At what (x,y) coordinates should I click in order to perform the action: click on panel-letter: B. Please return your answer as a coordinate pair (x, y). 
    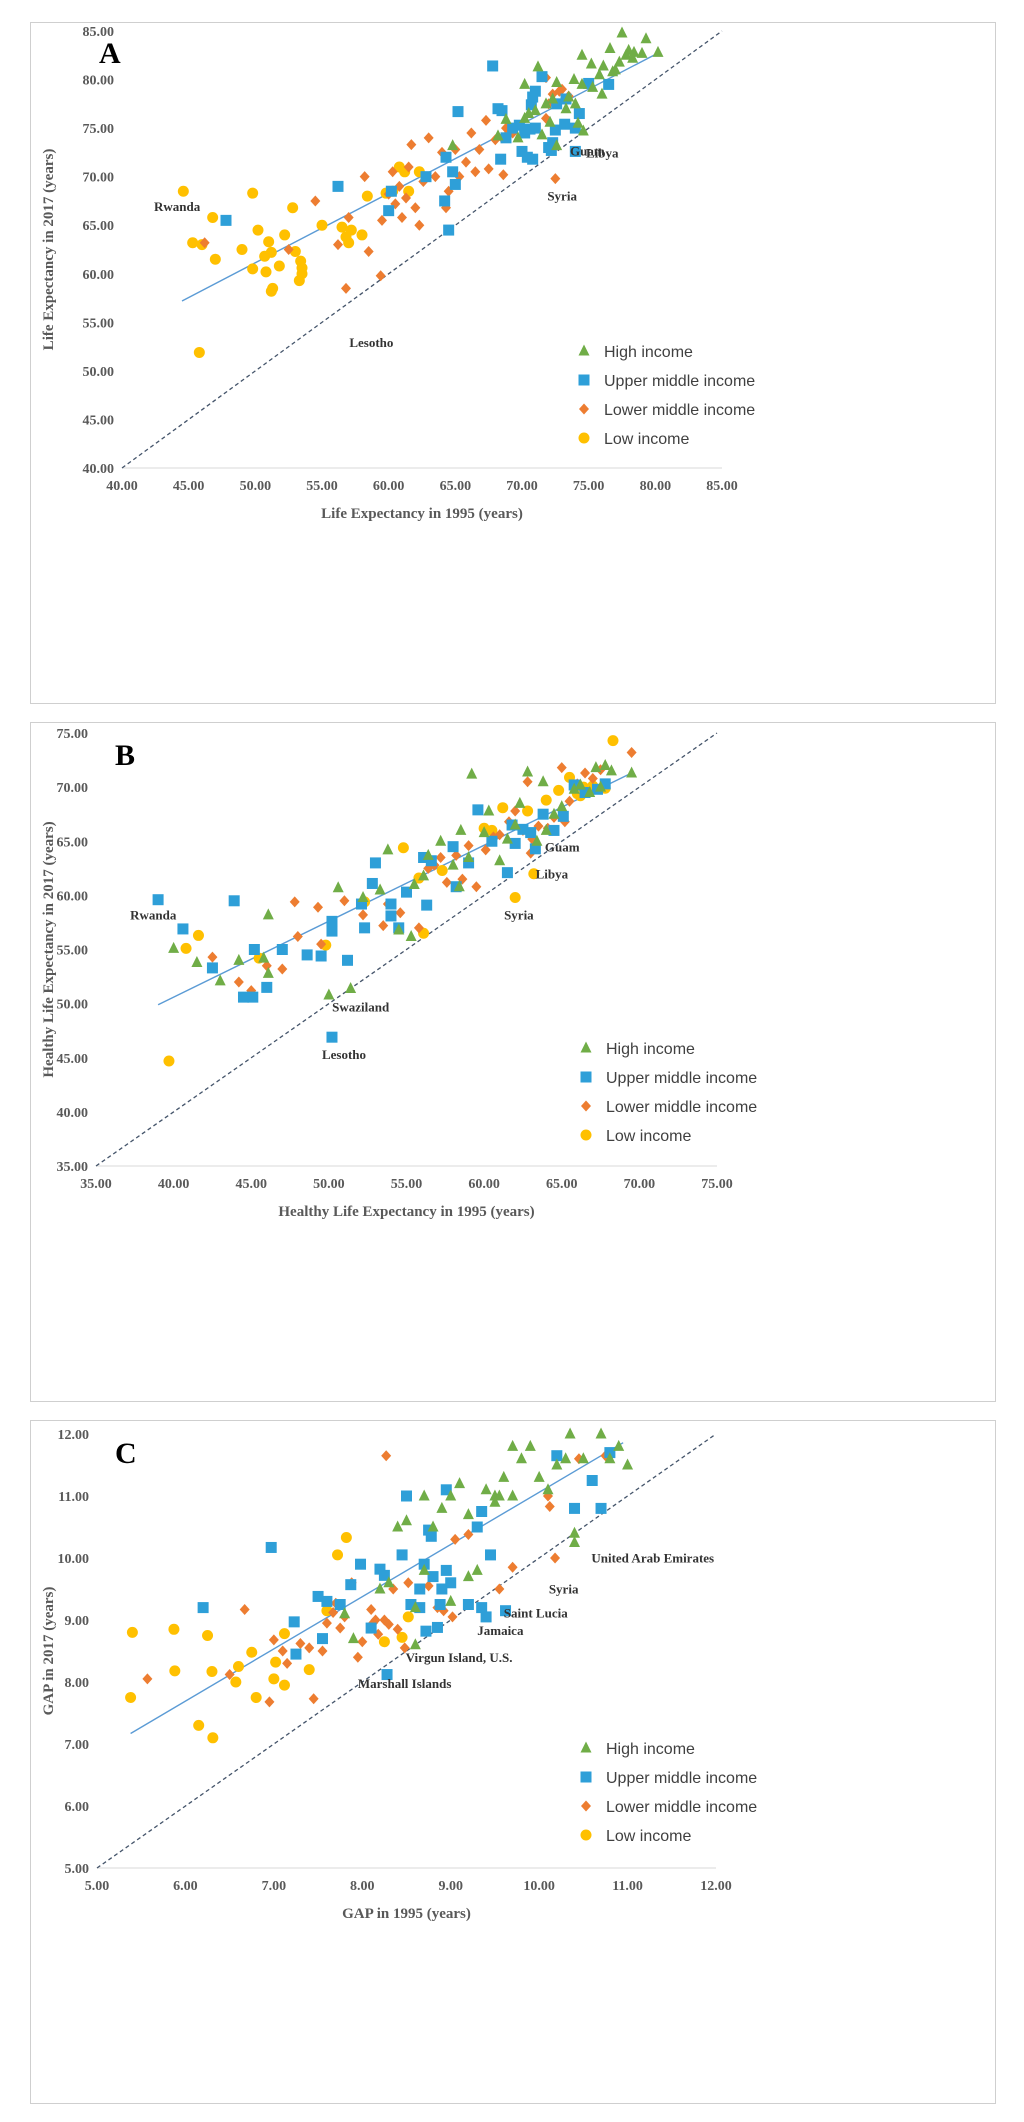
    Looking at the image, I should click on (125, 755).